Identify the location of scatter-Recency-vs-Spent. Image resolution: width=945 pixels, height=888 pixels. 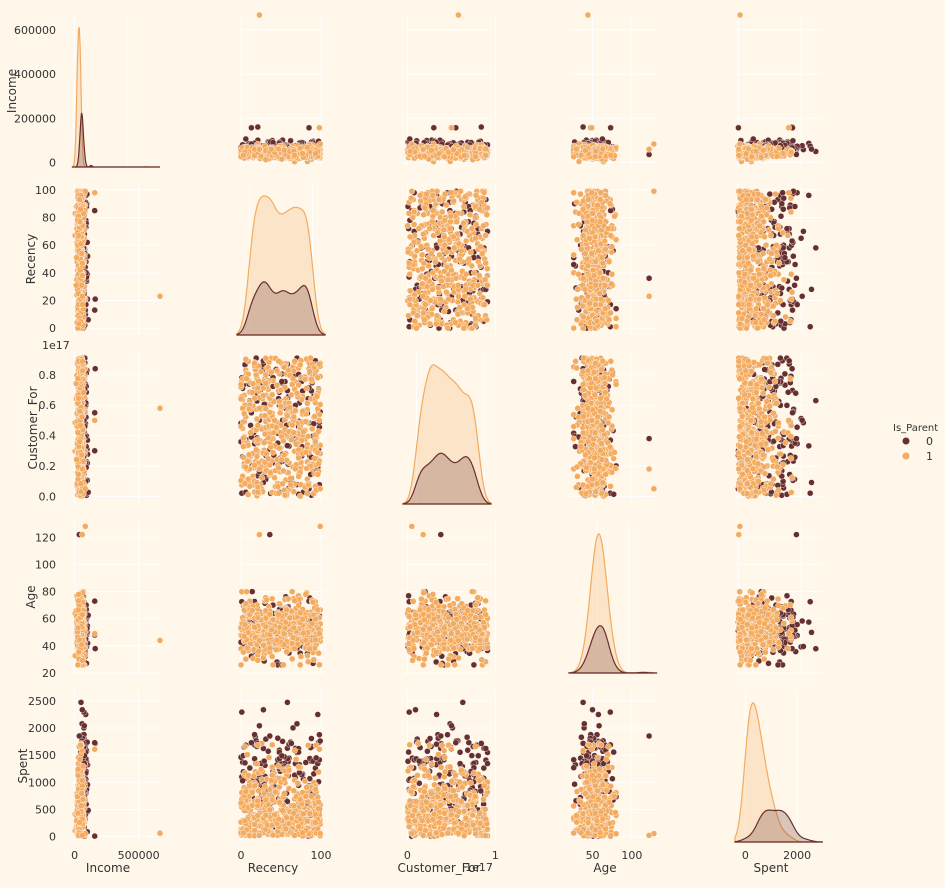
(777, 259).